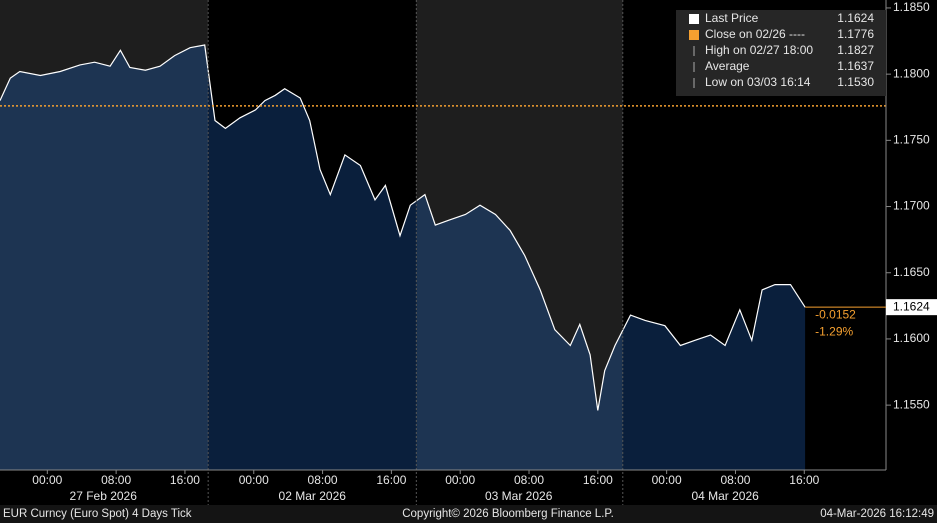  I want to click on footer-bar, so click(468, 514).